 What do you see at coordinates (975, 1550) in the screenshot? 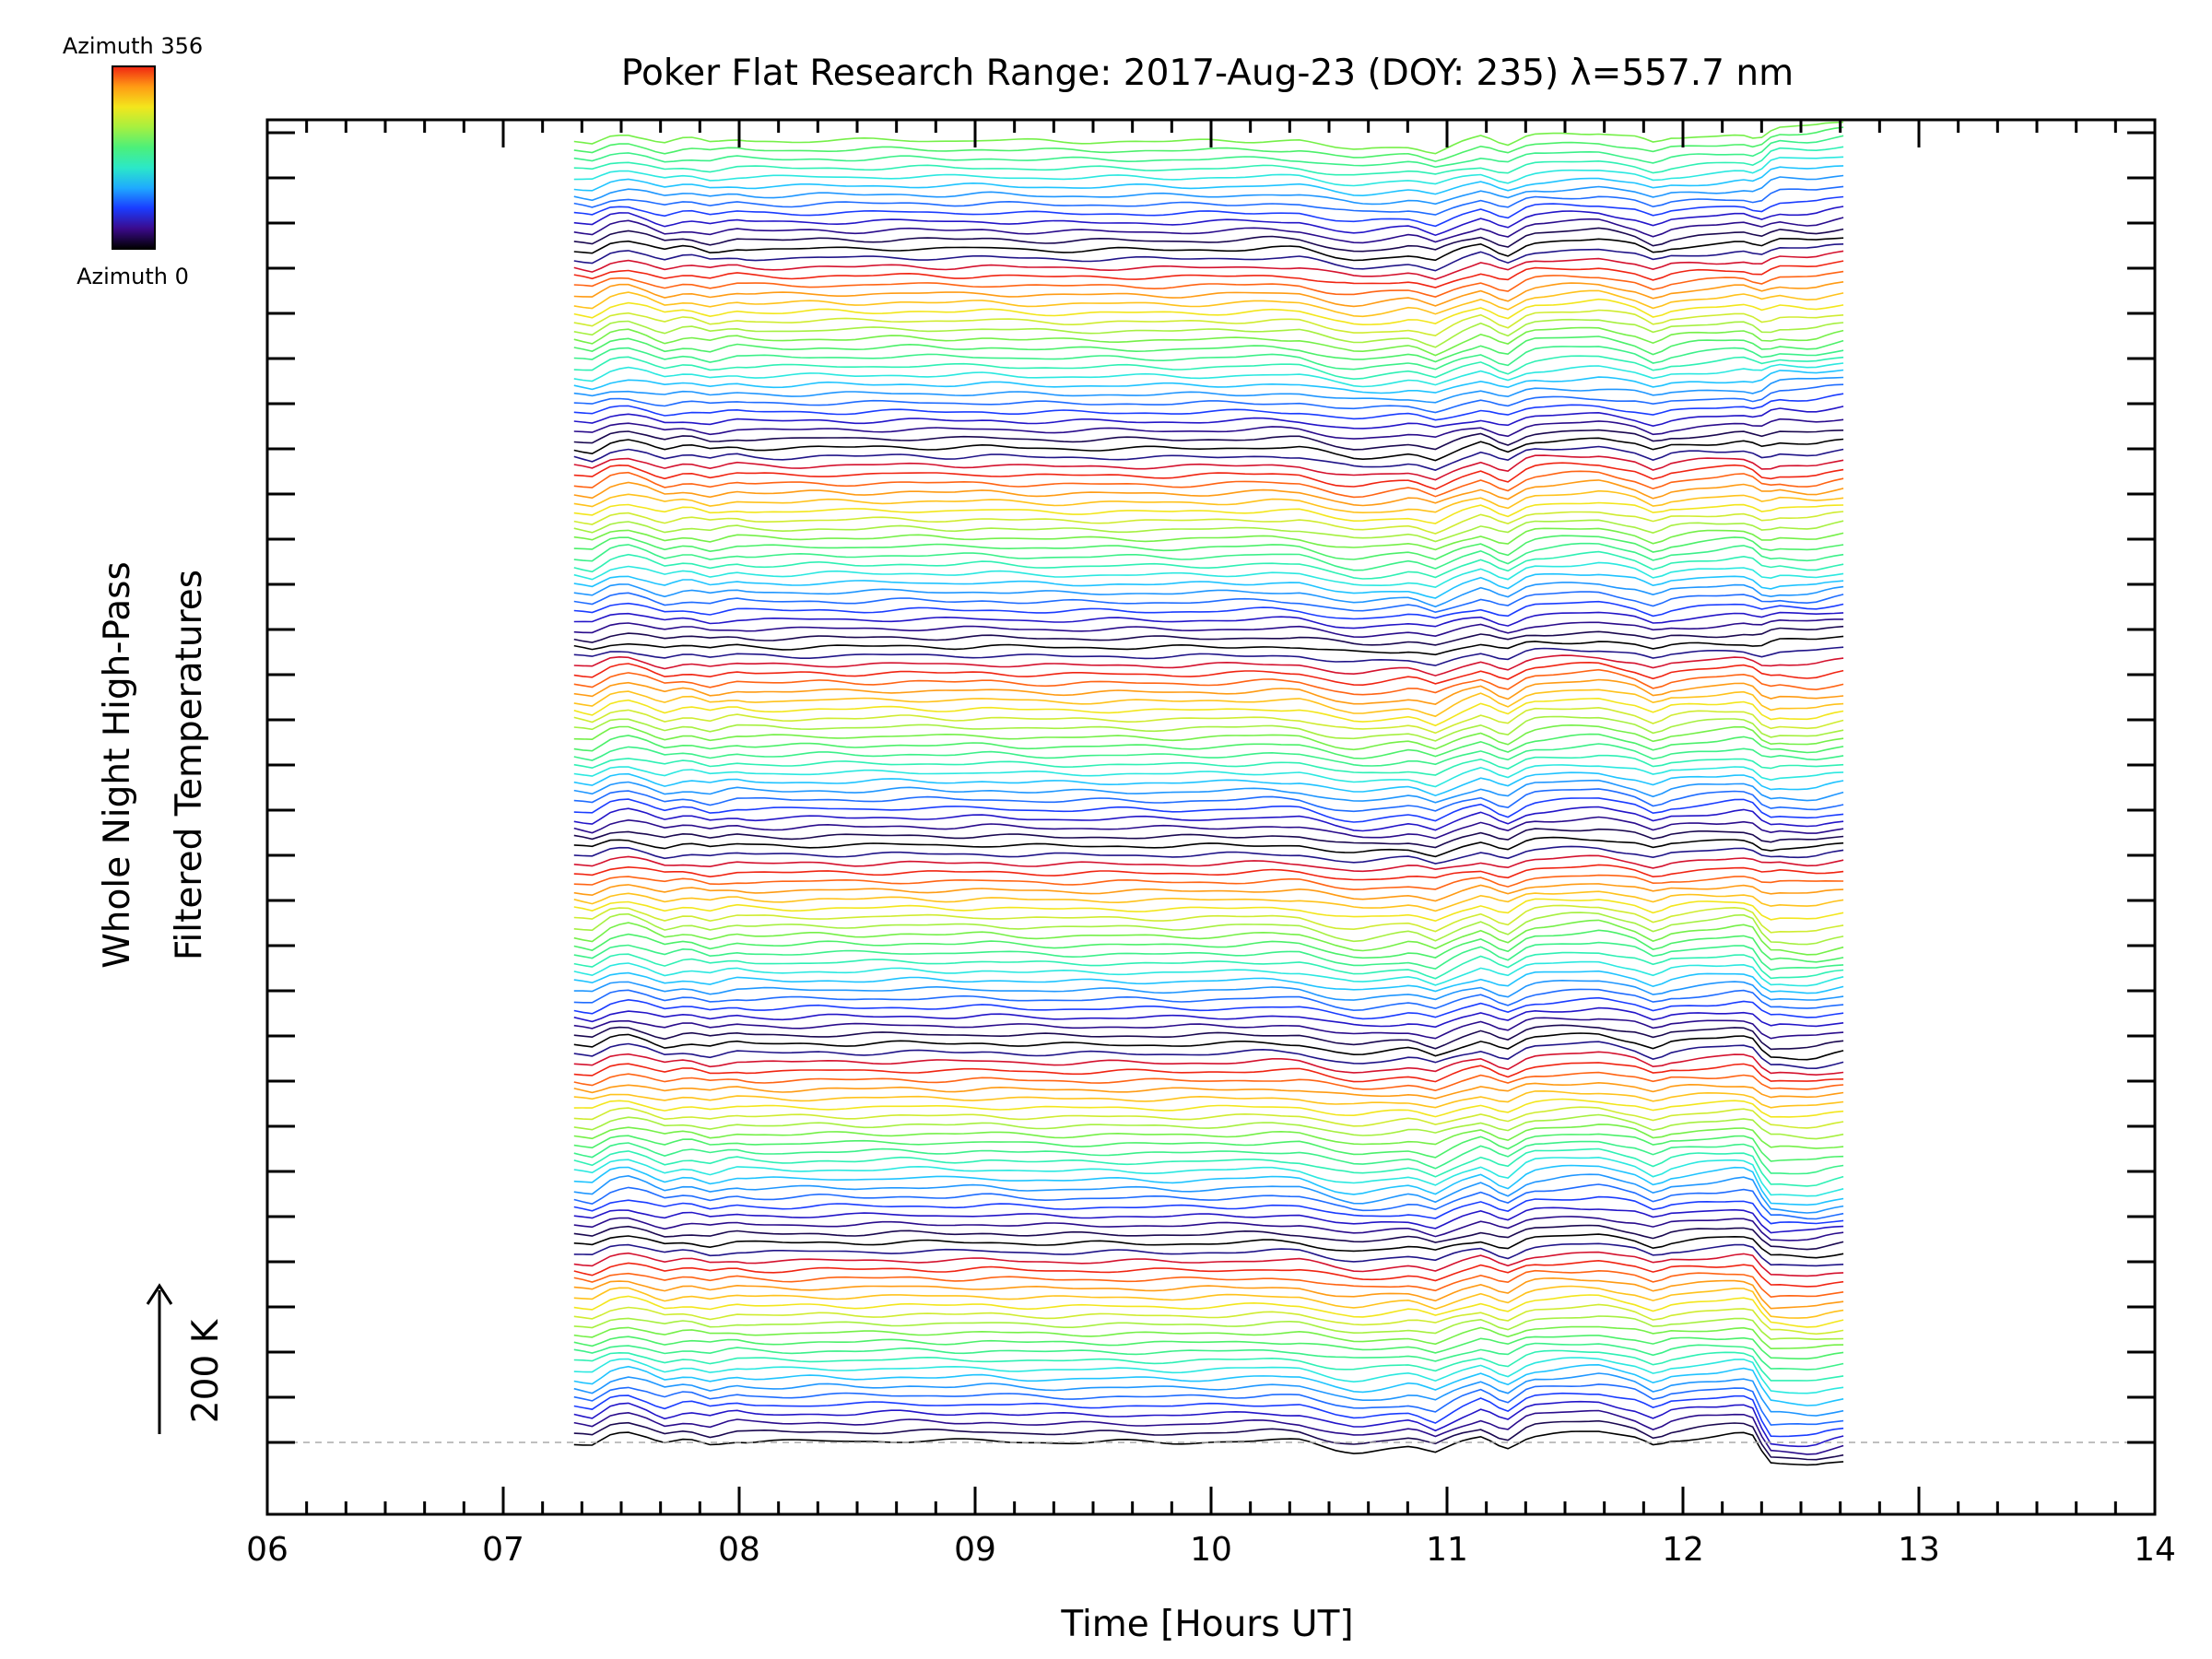
I see `x-tick-label: 09` at bounding box center [975, 1550].